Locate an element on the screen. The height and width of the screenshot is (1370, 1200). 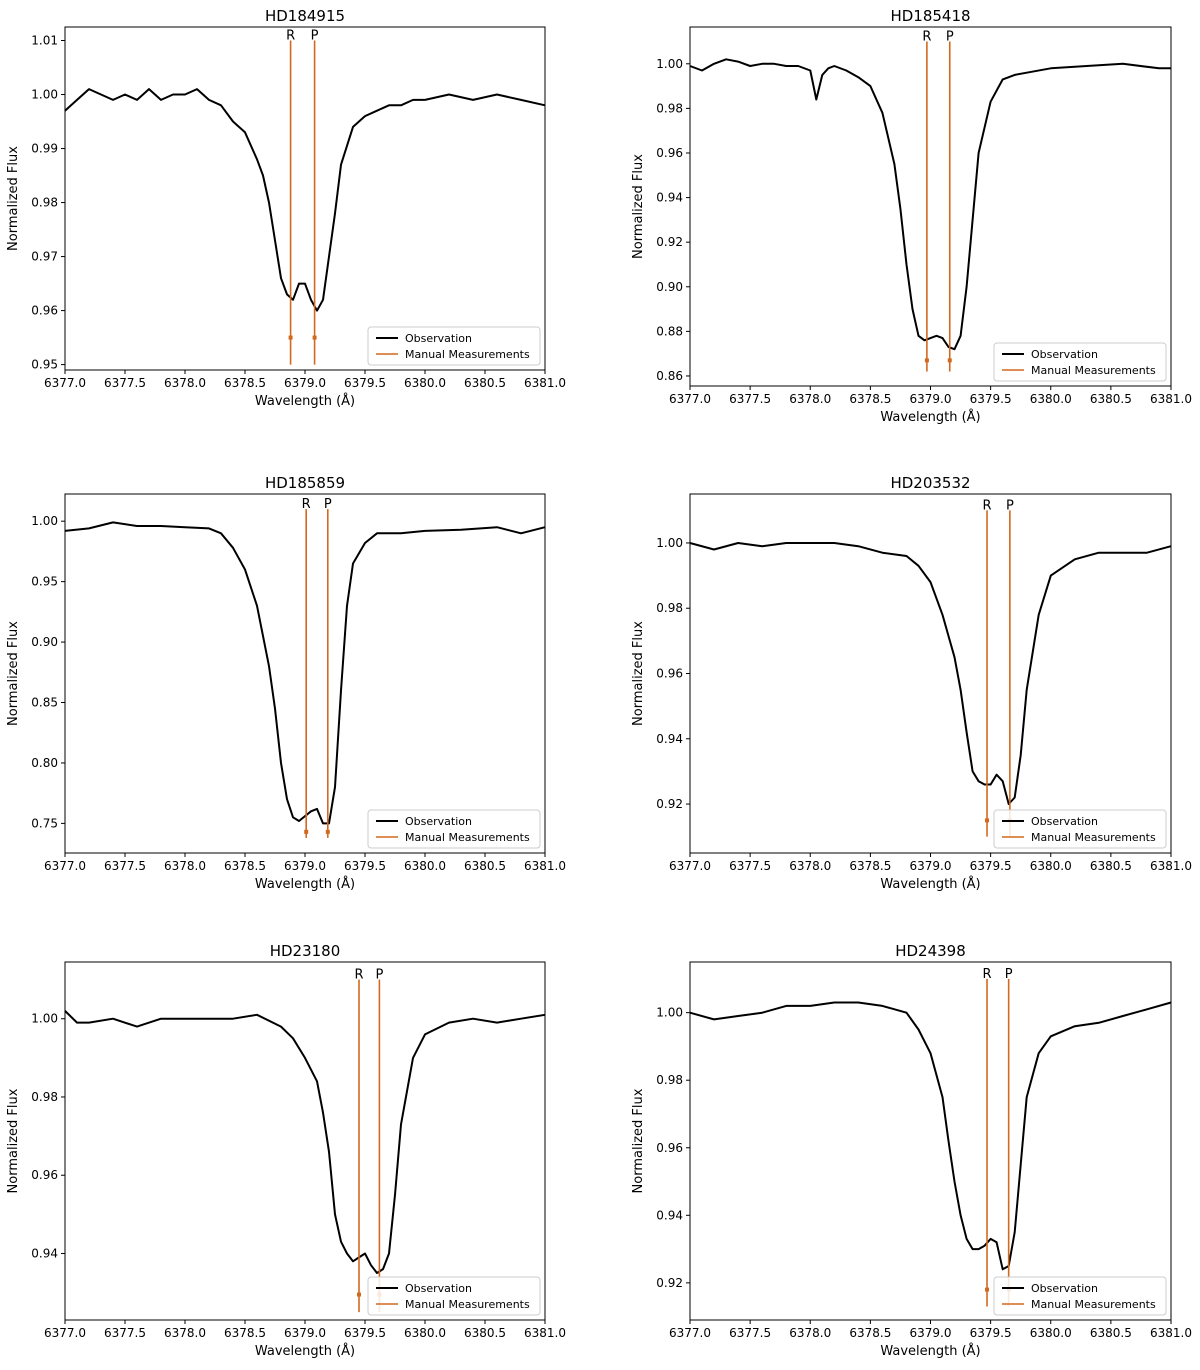
y-tick-label: 0.85 is located at coordinates (44, 703).